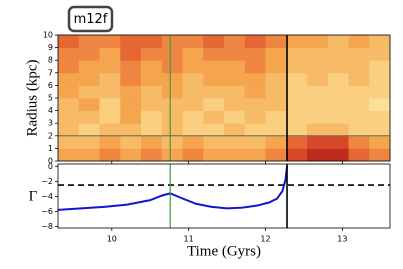  Describe the element at coordinates (189, 239) in the screenshot. I see `x-tick-label: 11` at that location.